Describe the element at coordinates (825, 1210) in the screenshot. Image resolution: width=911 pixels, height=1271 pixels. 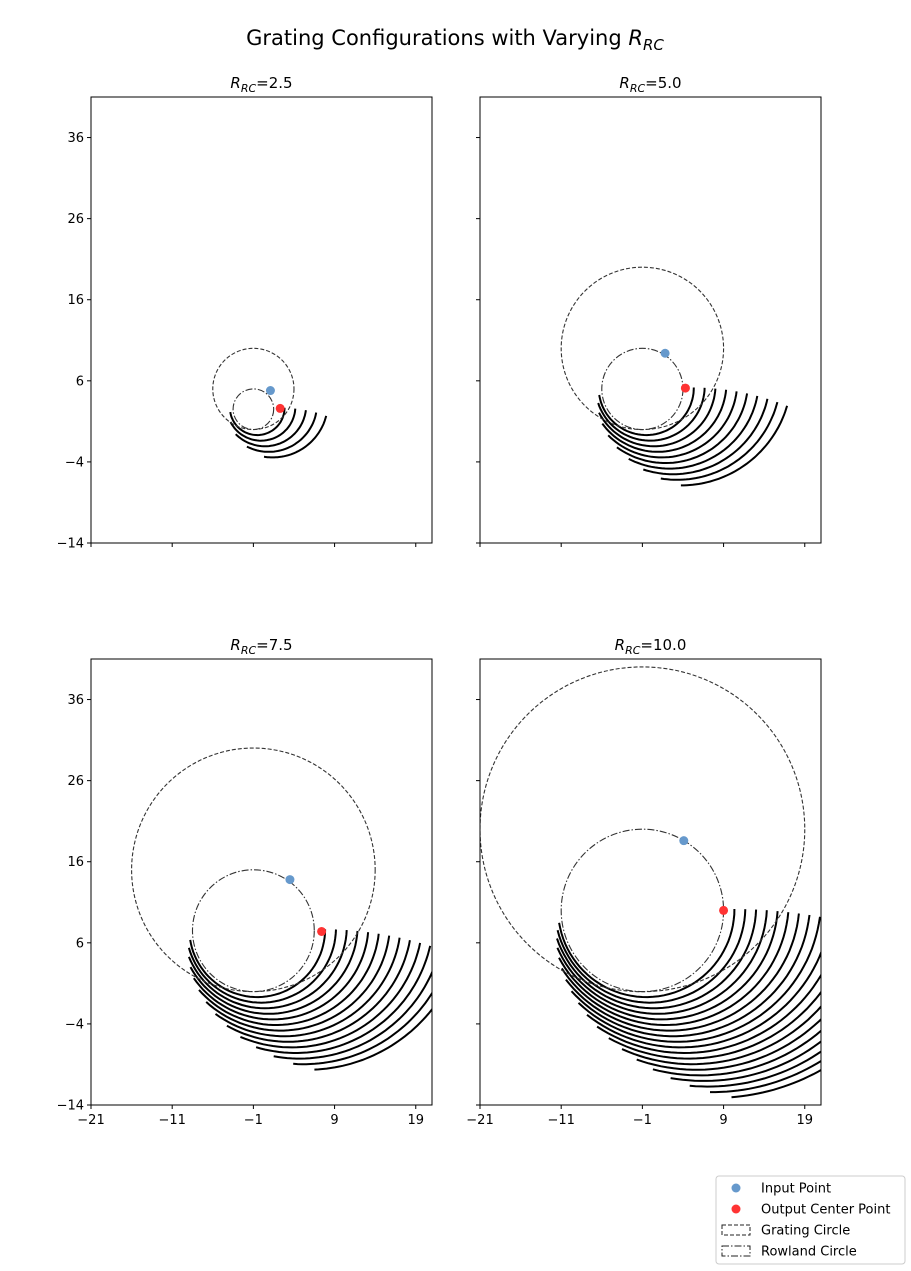
I see `legend-label: Output Center Point` at that location.